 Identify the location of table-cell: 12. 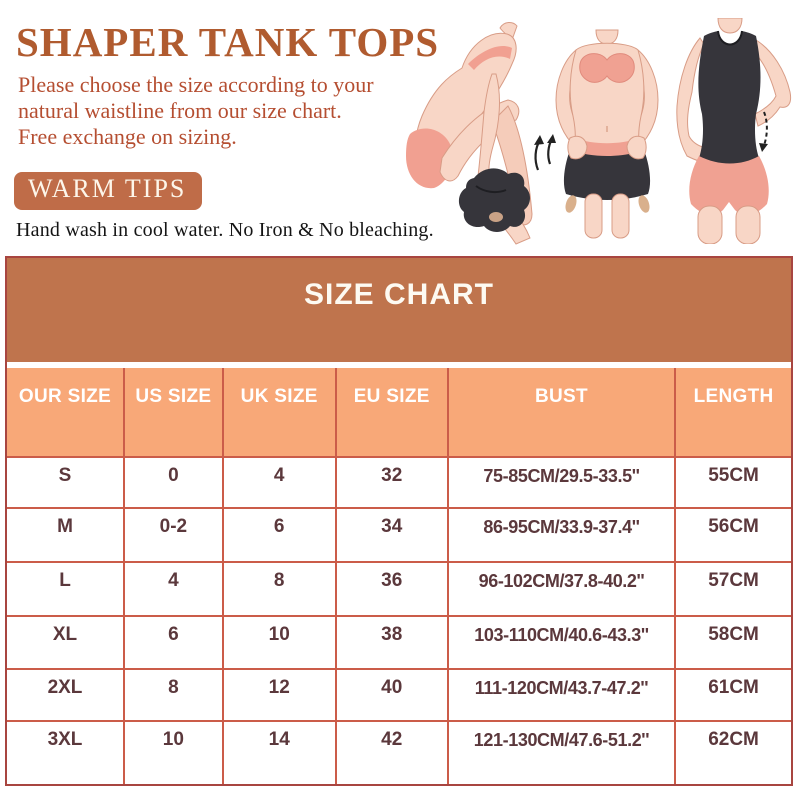
(280, 695).